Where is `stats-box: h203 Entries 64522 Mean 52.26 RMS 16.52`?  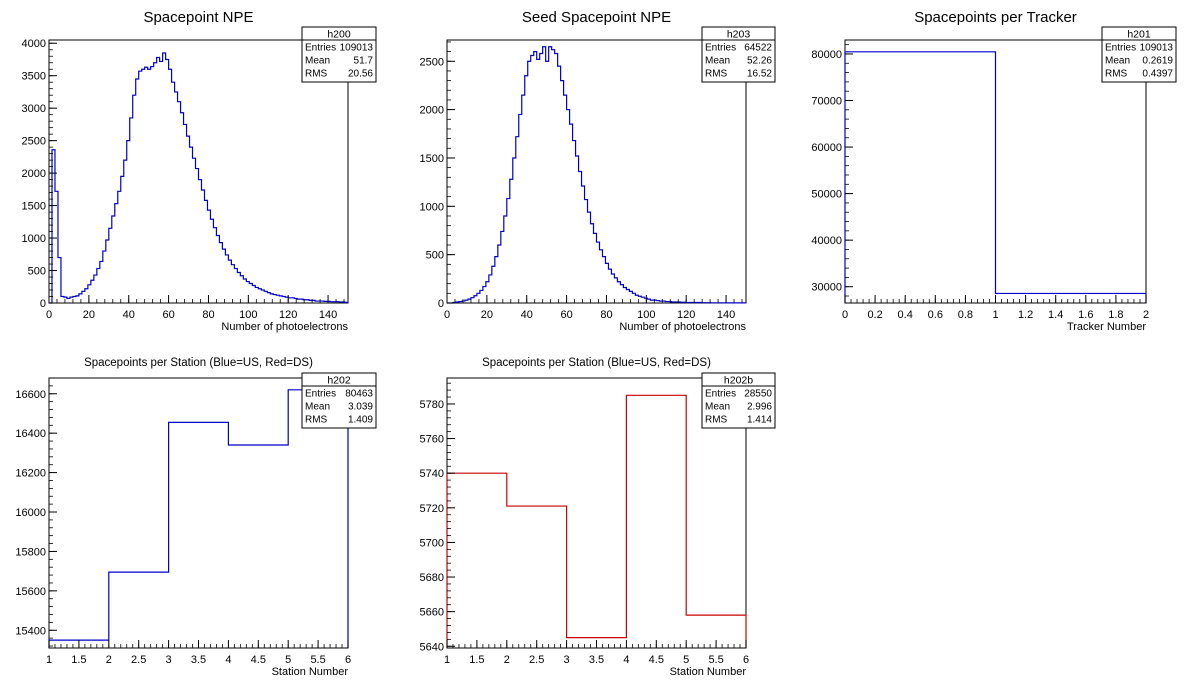
stats-box: h203 Entries 64522 Mean 52.26 RMS 16.52 is located at coordinates (738, 54).